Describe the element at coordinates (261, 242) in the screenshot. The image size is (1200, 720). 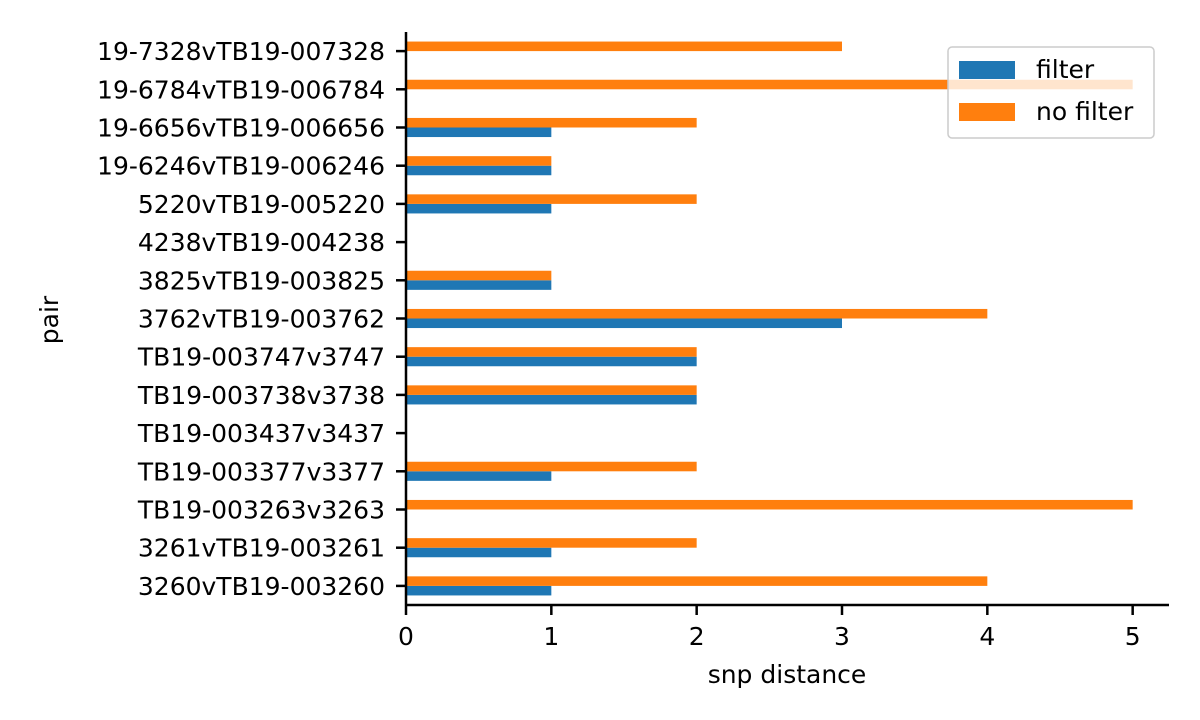
I see `y-tick-label: 4238vTB19-004238` at that location.